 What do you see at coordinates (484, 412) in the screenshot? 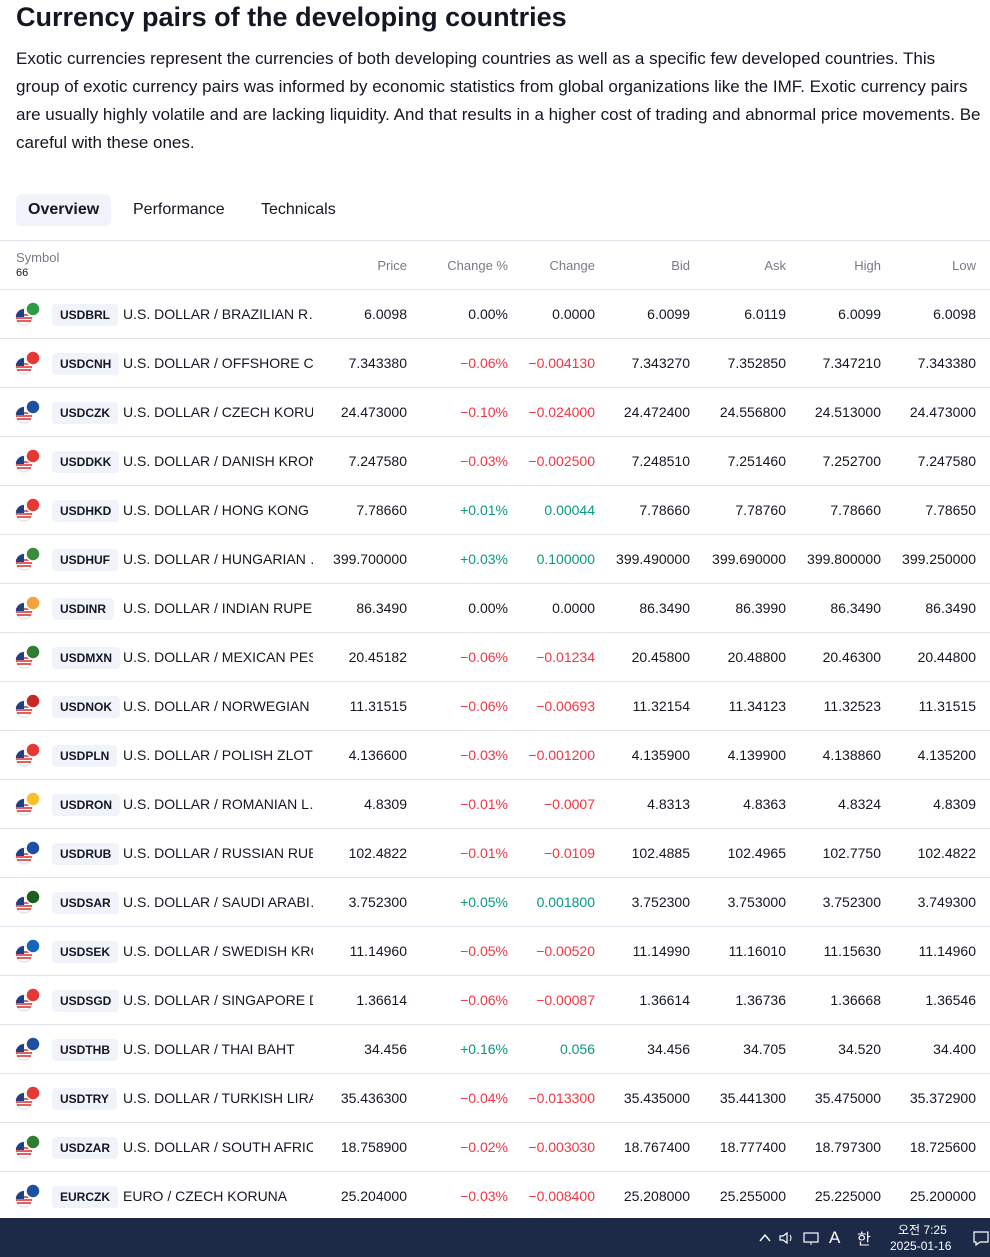
I see `value-cell: −0.10%` at bounding box center [484, 412].